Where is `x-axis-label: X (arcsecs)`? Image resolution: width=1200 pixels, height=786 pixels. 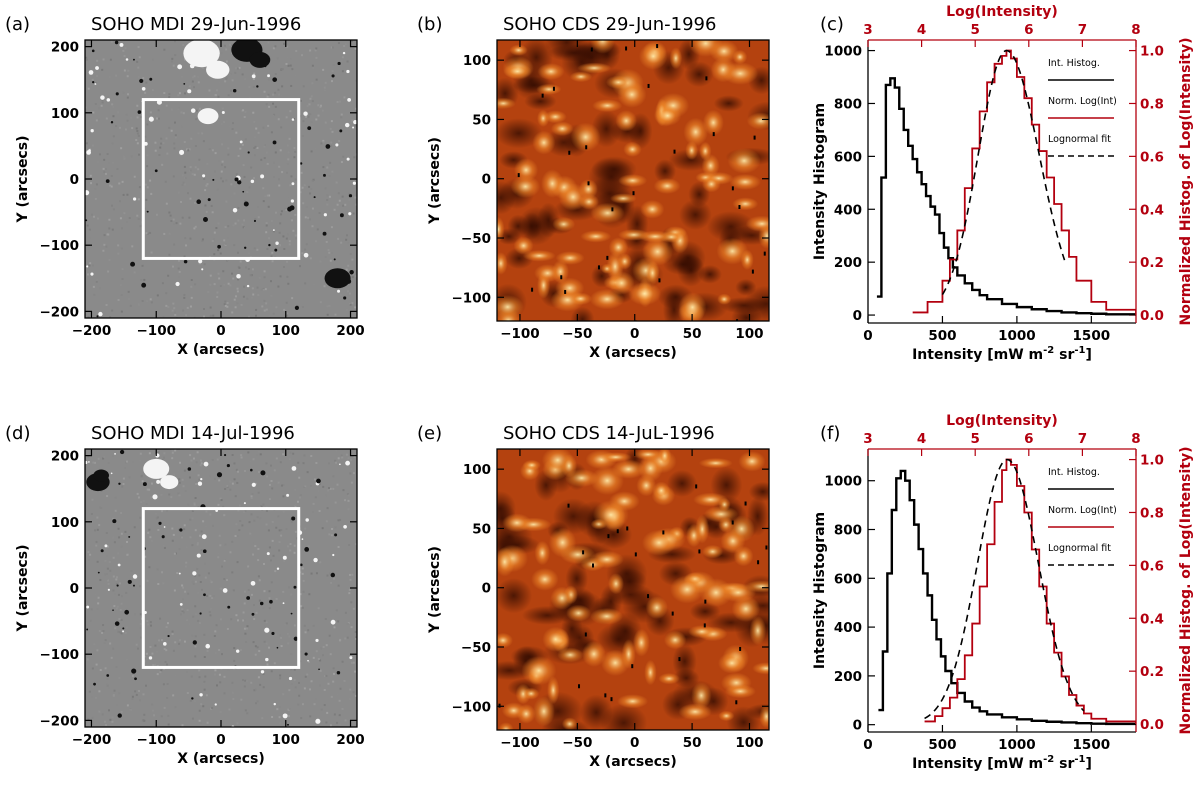
x-axis-label: X (arcsecs) is located at coordinates (633, 353).